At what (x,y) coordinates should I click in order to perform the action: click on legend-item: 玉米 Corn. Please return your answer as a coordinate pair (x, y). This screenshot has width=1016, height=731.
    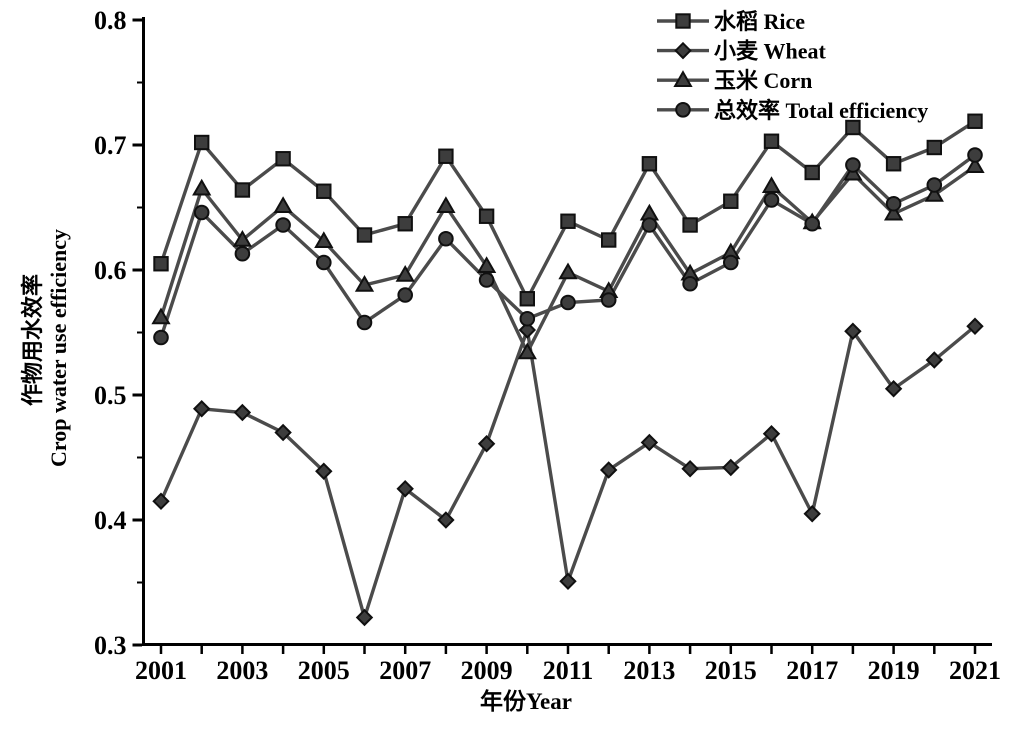
    Looking at the image, I should click on (734, 80).